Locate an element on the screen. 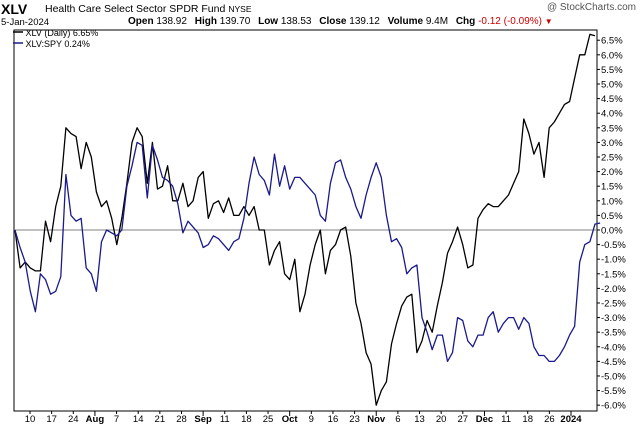  y-tick-label: 0.0% is located at coordinates (612, 230).